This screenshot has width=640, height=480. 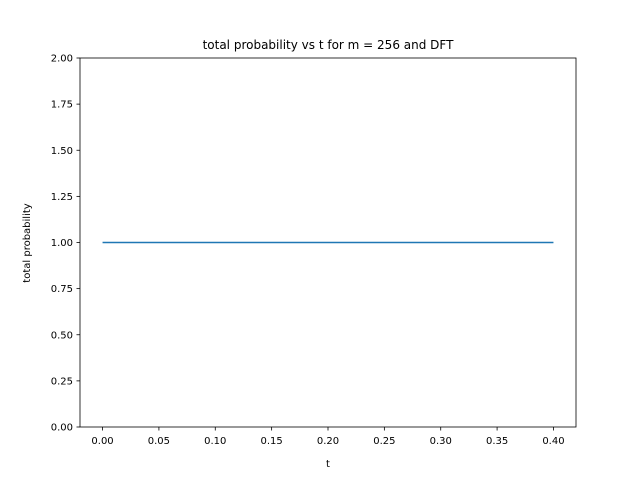 What do you see at coordinates (328, 464) in the screenshot?
I see `x-axis-label: t` at bounding box center [328, 464].